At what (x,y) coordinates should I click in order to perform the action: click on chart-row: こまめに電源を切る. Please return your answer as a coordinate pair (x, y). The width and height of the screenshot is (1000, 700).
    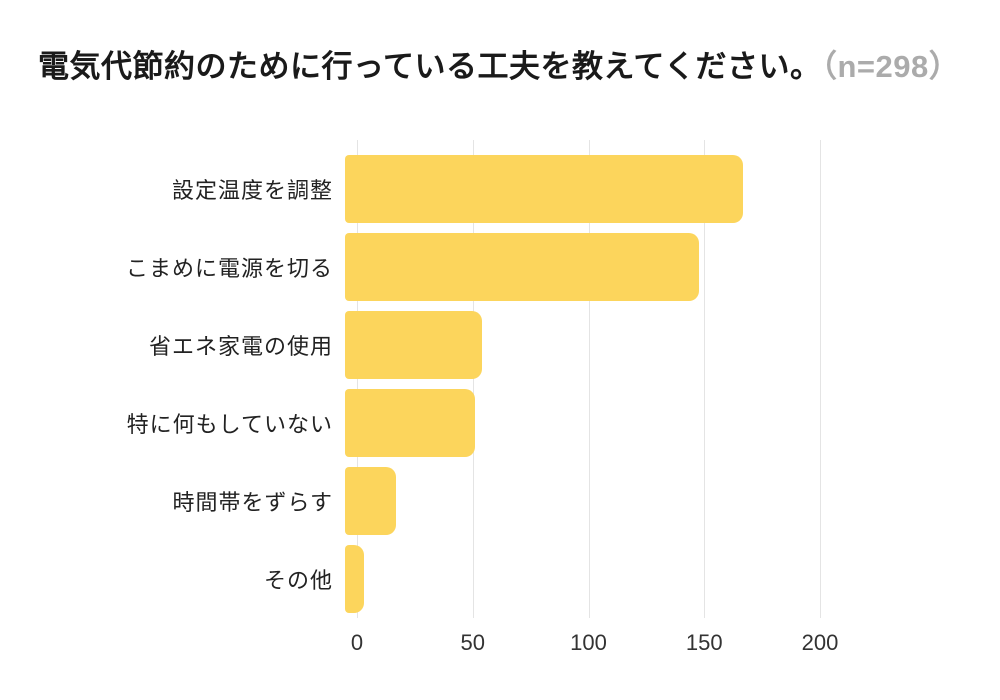
    Looking at the image, I should click on (500, 267).